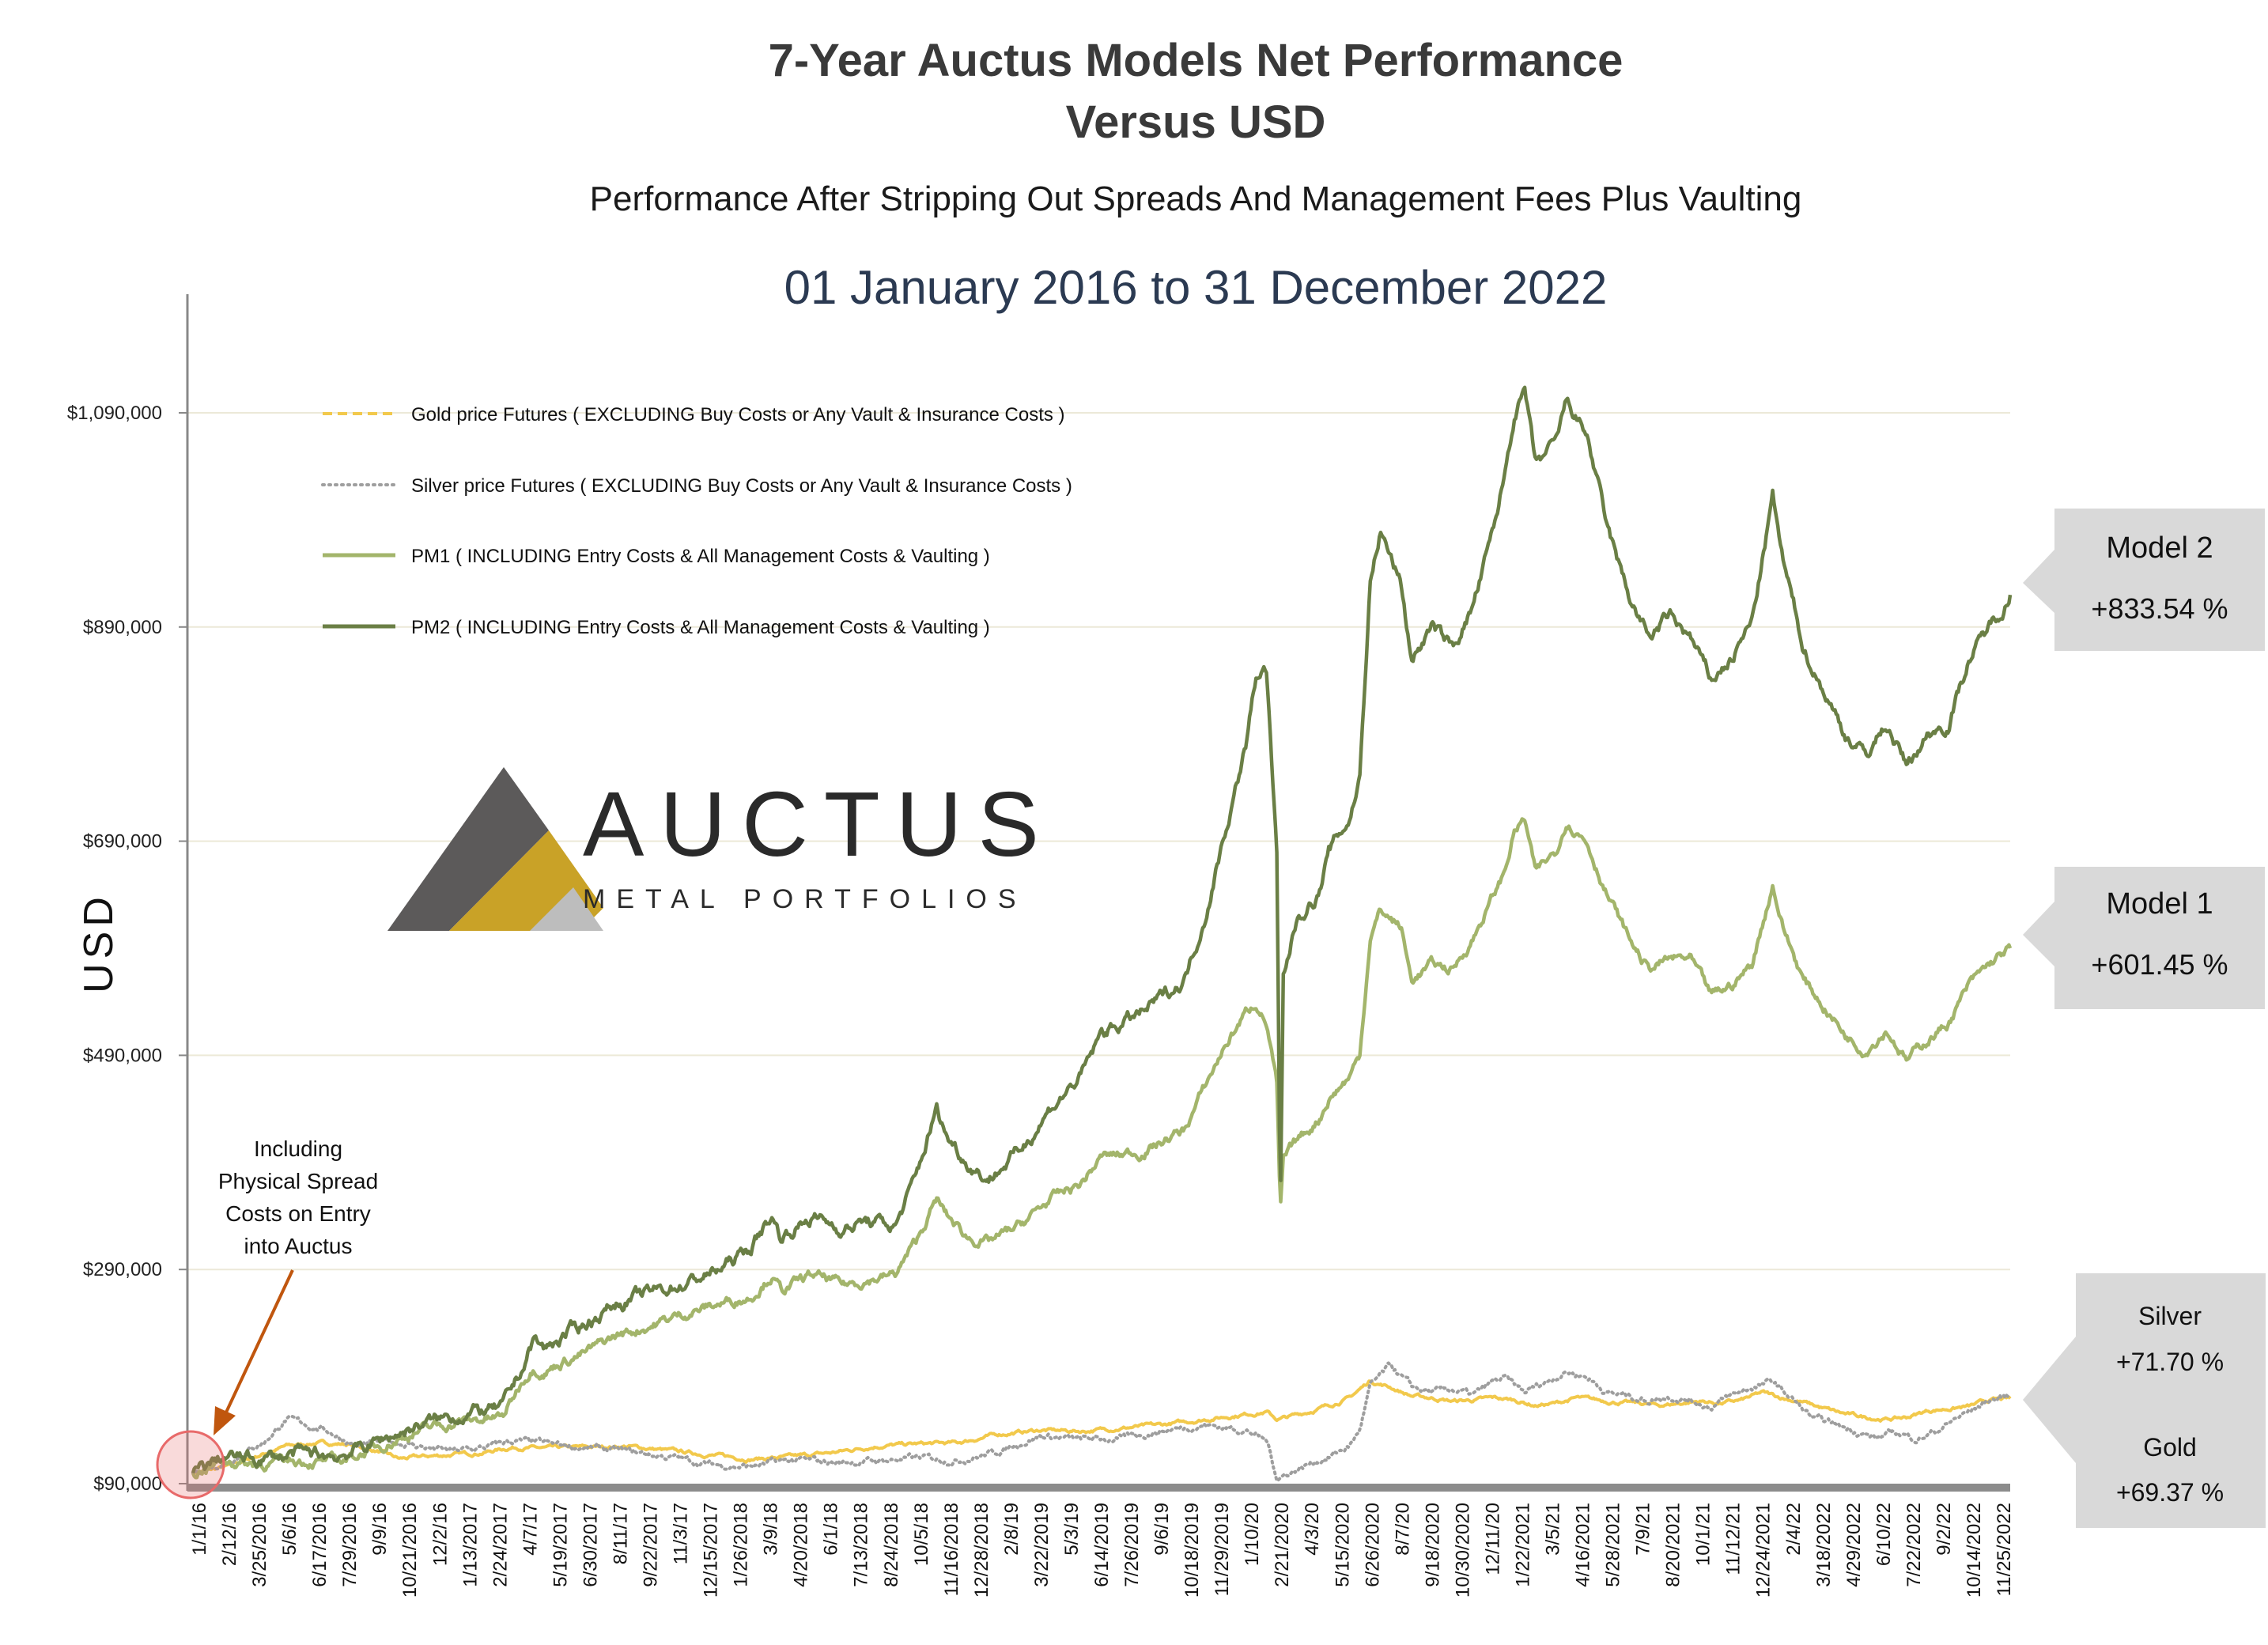  I want to click on x-tick-label: 4/16/2021, so click(1583, 1545).